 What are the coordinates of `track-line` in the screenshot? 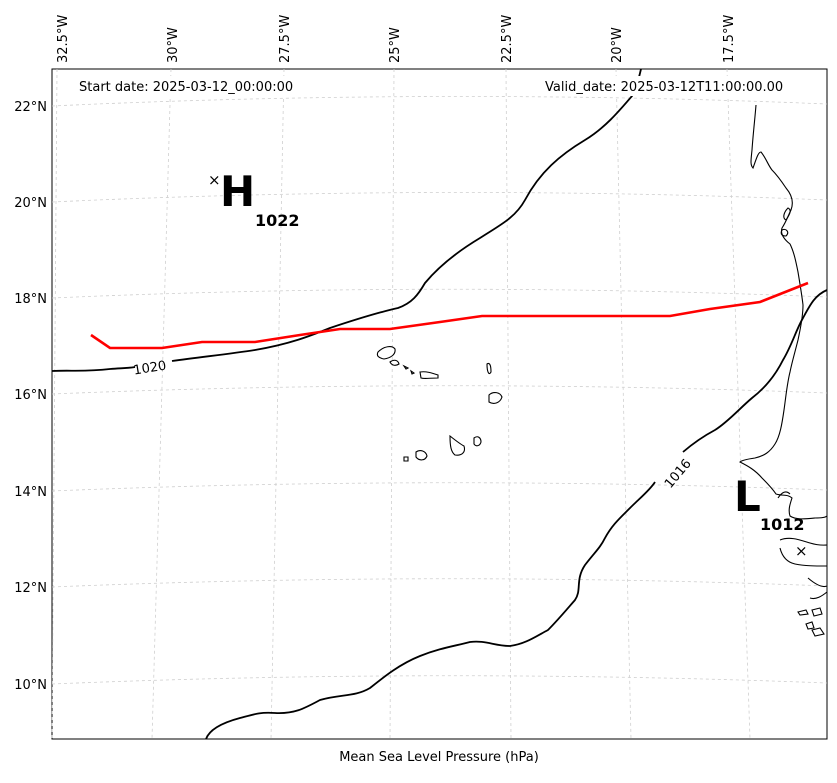 It's located at (449, 315).